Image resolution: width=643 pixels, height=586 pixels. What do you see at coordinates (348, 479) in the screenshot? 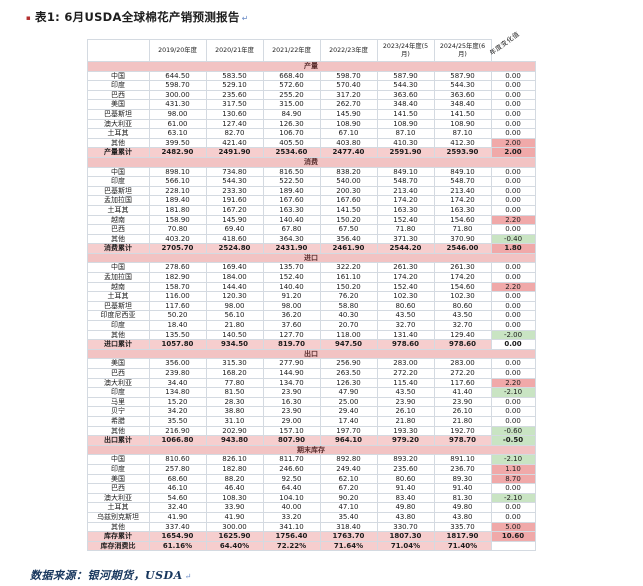
I see `value-cell: 62.10` at bounding box center [348, 479].